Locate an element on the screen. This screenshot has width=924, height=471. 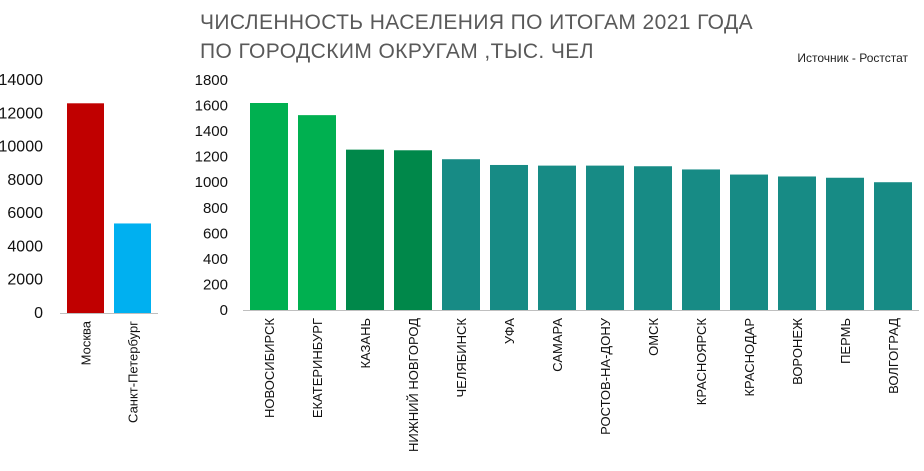
category-label: УФА is located at coordinates (509, 331).